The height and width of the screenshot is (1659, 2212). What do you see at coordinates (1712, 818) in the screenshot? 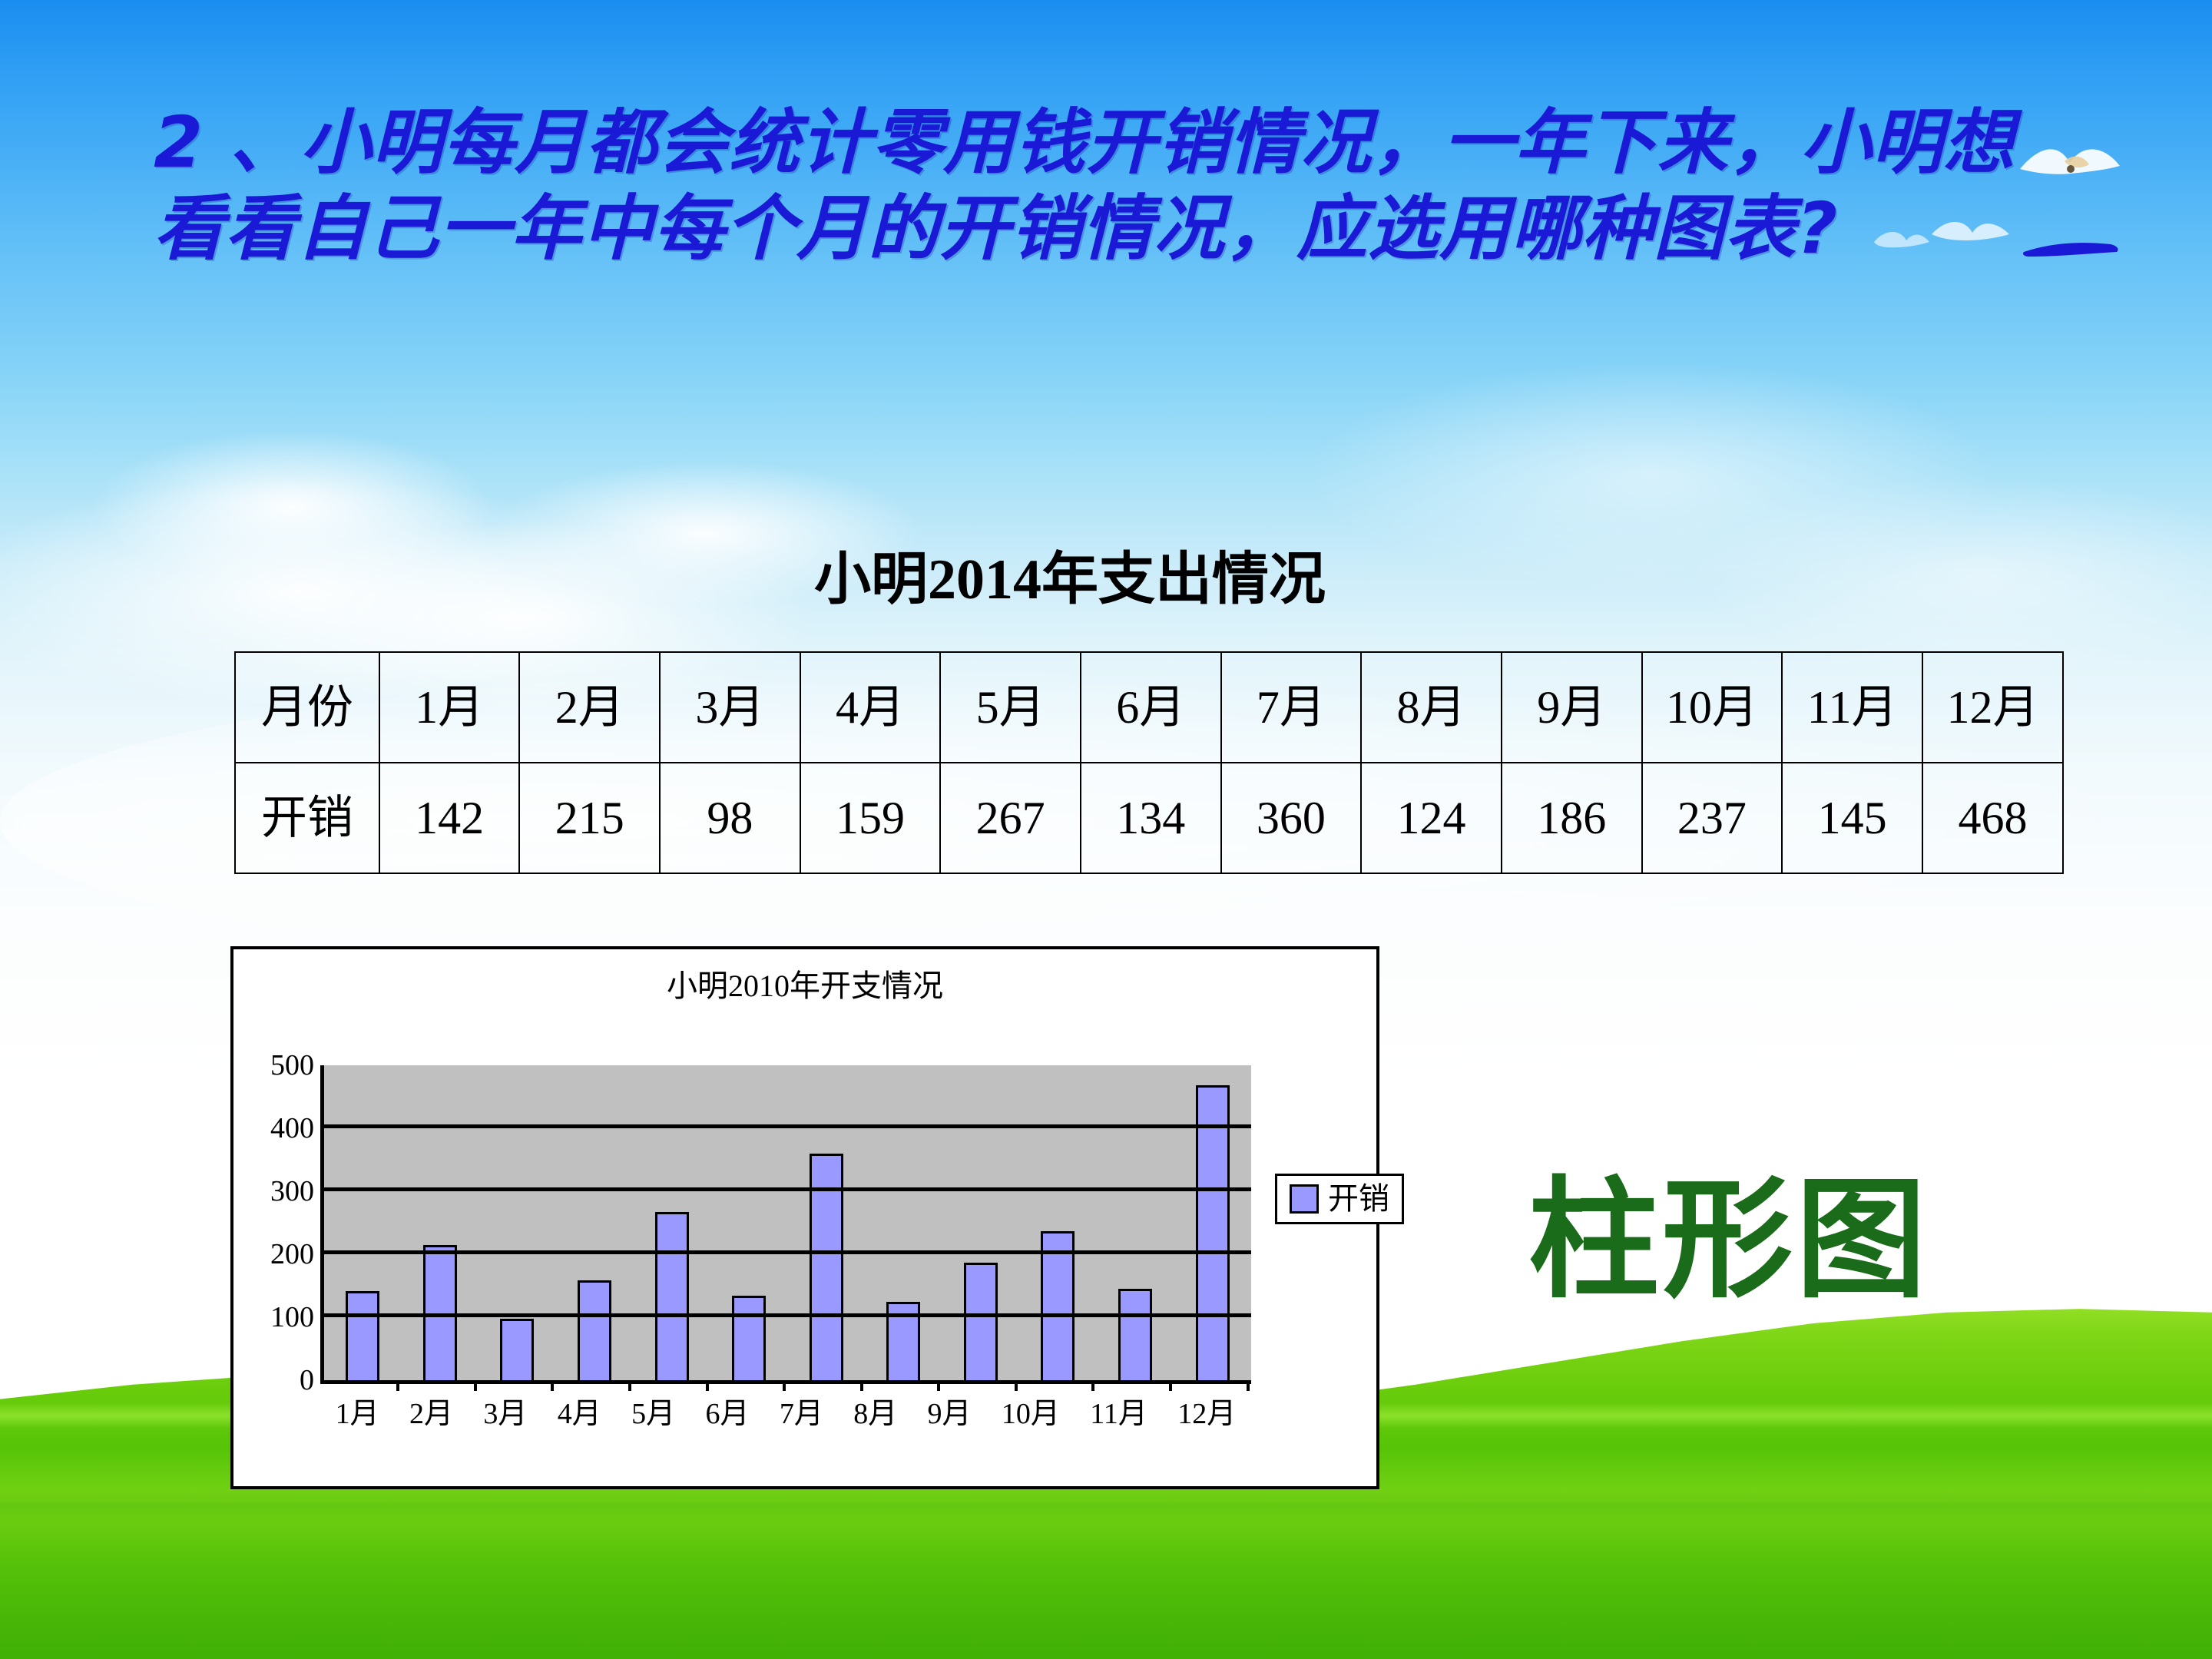
I see `table-cell-expense: 237` at bounding box center [1712, 818].